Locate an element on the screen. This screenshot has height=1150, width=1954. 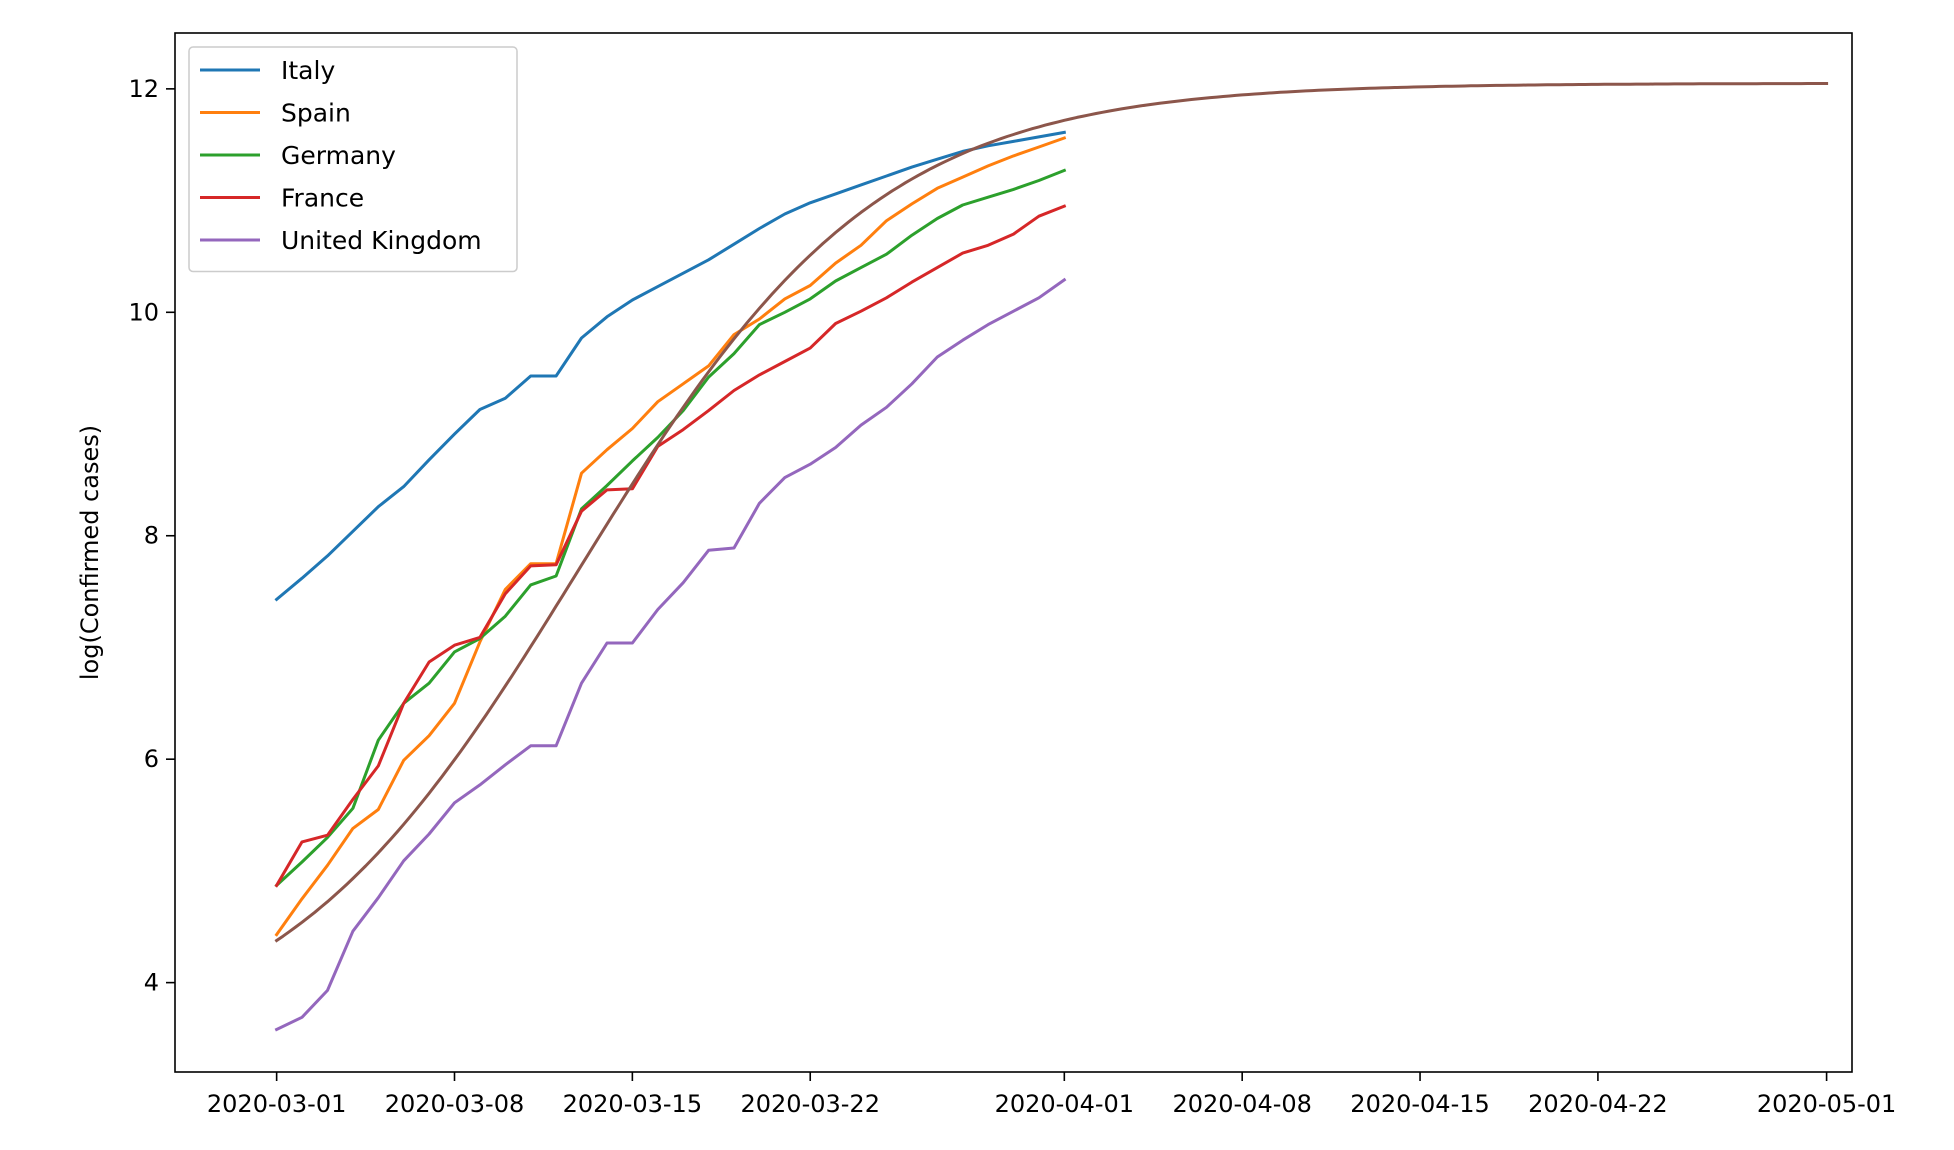
legend-label: Spain is located at coordinates (316, 113).